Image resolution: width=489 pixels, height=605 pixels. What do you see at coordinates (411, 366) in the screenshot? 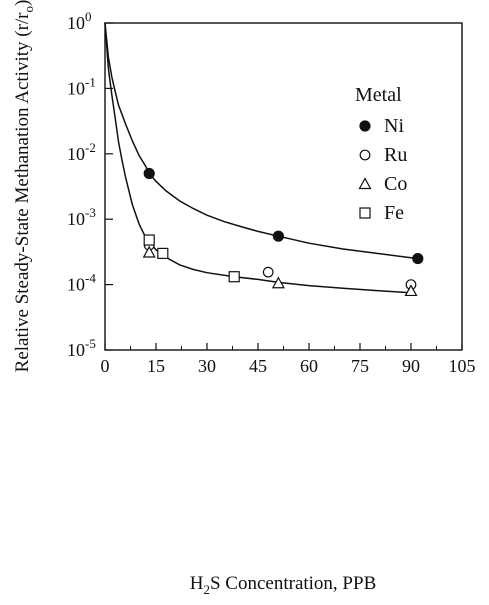
I see `x-tick-label: 90` at bounding box center [411, 366].